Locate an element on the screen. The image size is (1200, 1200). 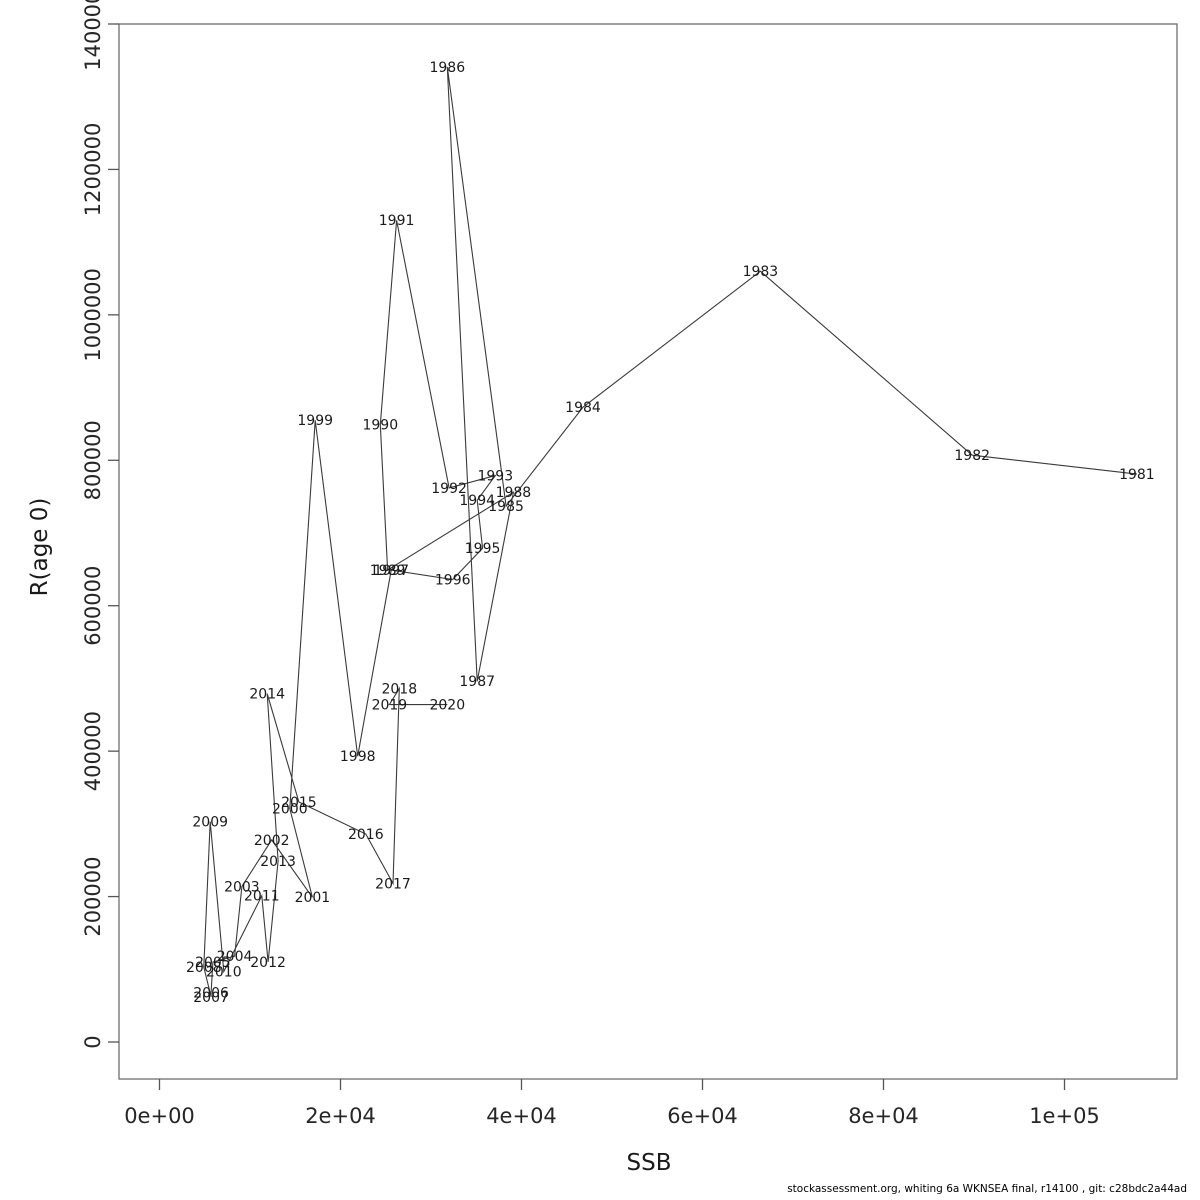
year-point-label-2013: 2013 is located at coordinates (278, 862).